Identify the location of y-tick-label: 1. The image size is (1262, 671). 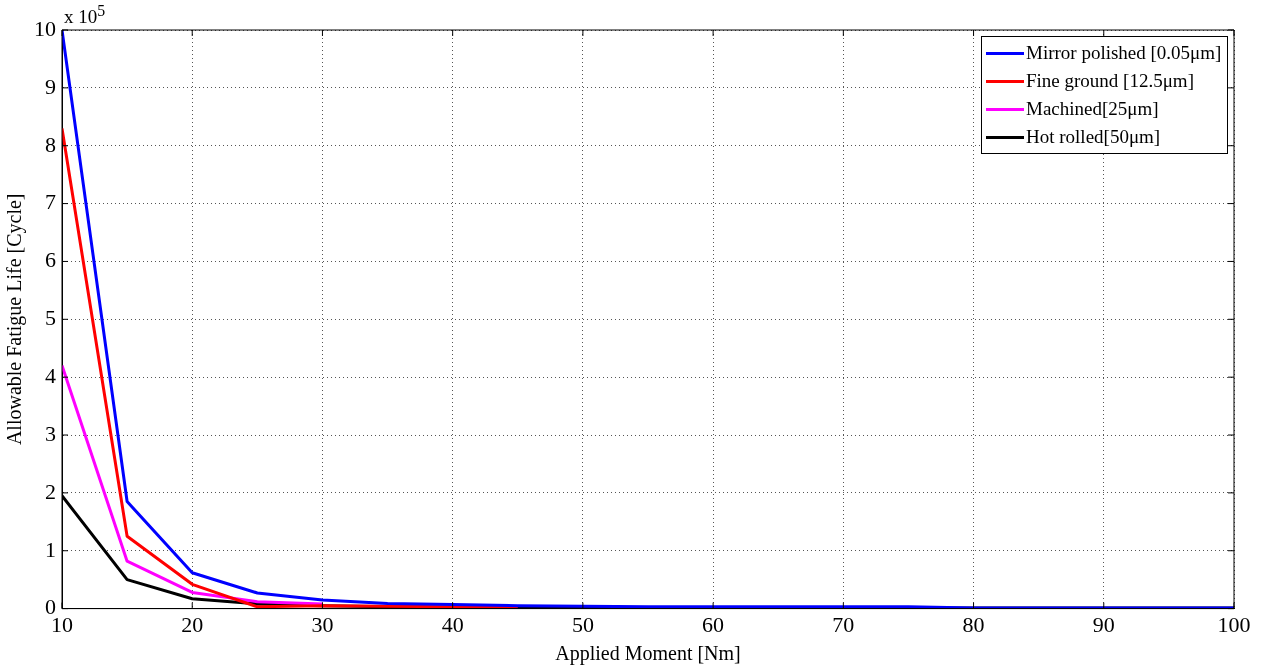
(50, 549).